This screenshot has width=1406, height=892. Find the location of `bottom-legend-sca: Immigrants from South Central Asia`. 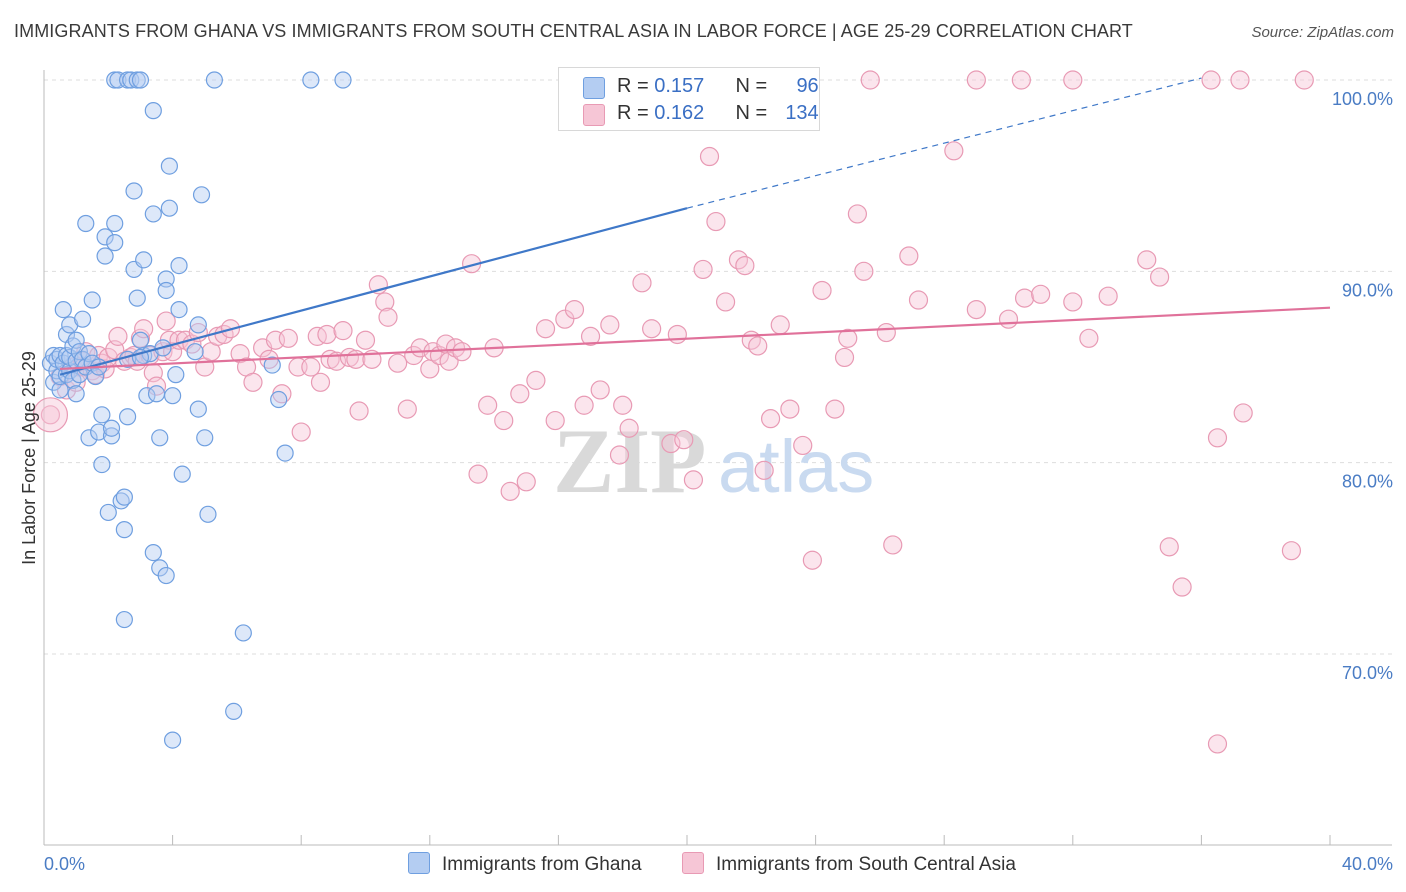

bottom-legend-sca: Immigrants from South Central Asia is located at coordinates (849, 864).